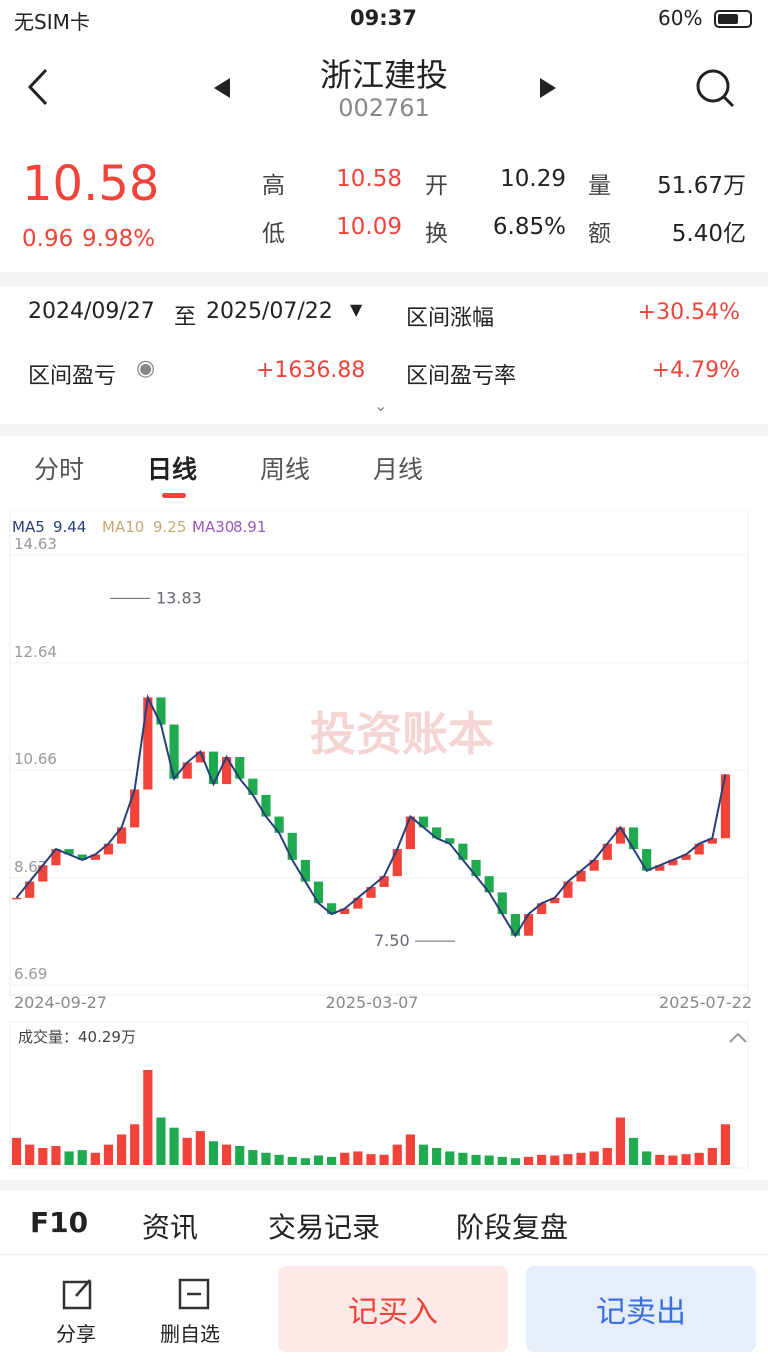 This screenshot has width=768, height=1366. Describe the element at coordinates (136, 1294) in the screenshot. I see `action-icons` at that location.